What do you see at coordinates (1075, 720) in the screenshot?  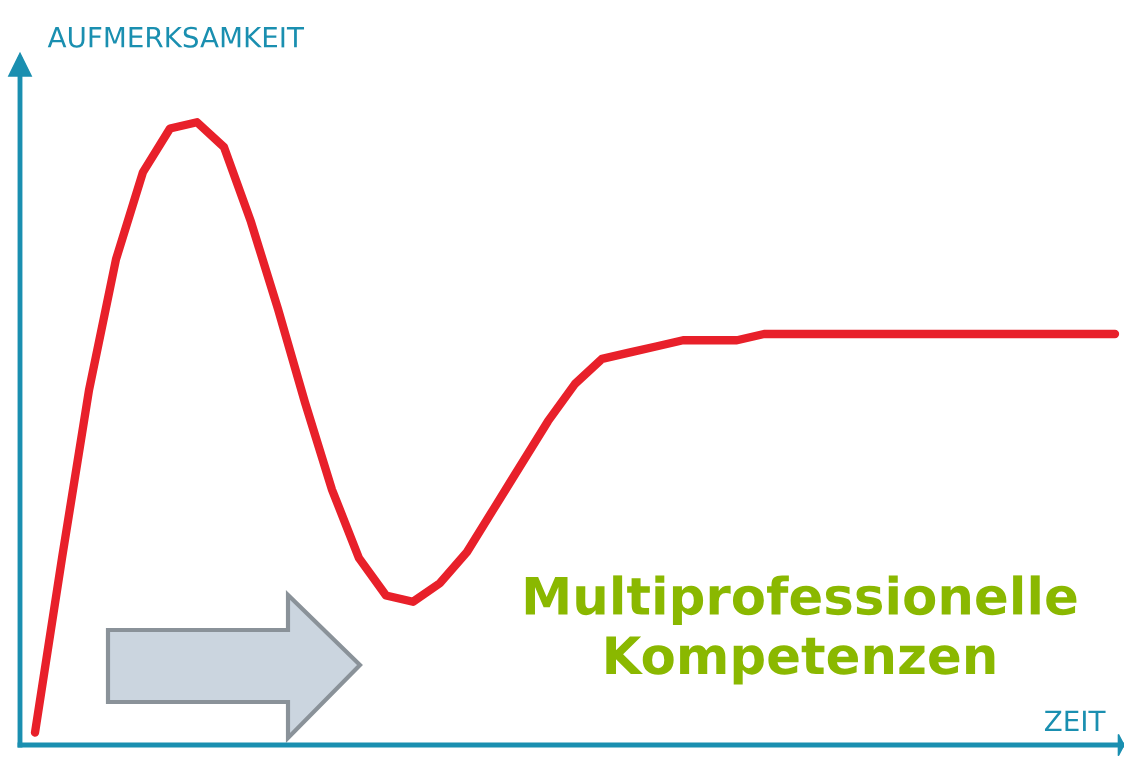 I see `x-axis-title: ZEIT` at bounding box center [1075, 720].